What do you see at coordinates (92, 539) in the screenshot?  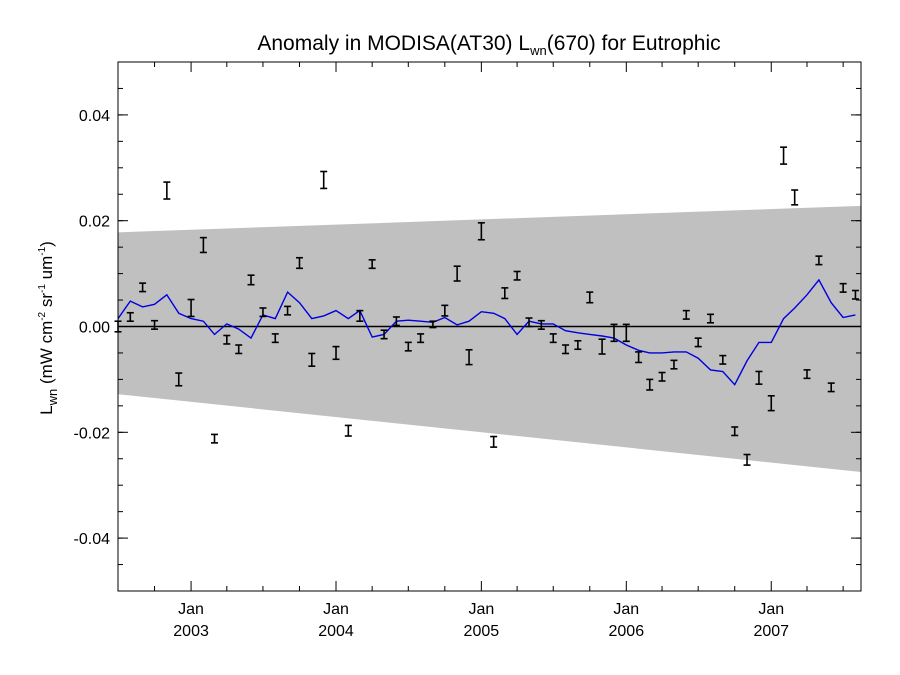 I see `y-tick-label: -0.04` at bounding box center [92, 539].